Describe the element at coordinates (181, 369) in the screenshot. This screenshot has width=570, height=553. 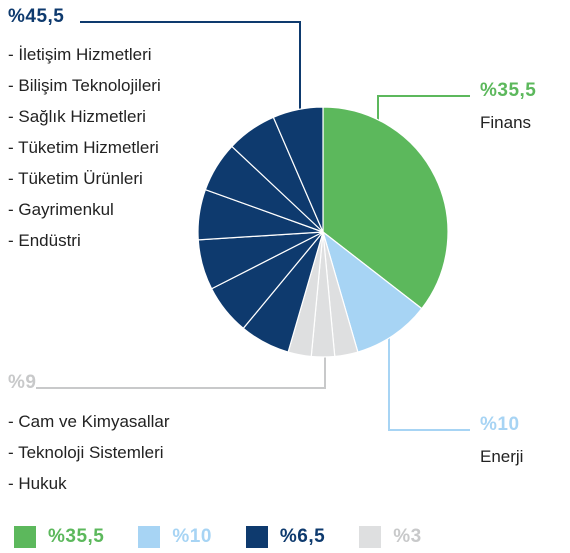
I see `gray-connector-line` at that location.